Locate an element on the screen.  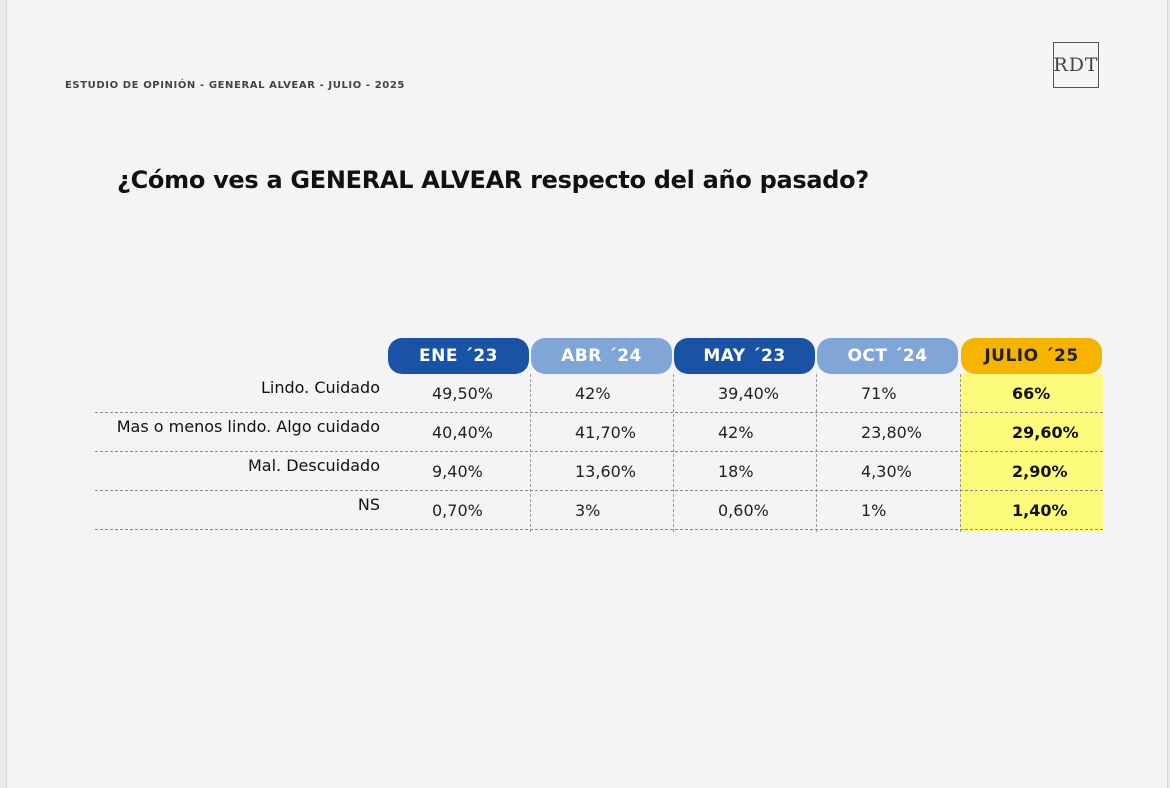
table-cell: 23,80% is located at coordinates (892, 432).